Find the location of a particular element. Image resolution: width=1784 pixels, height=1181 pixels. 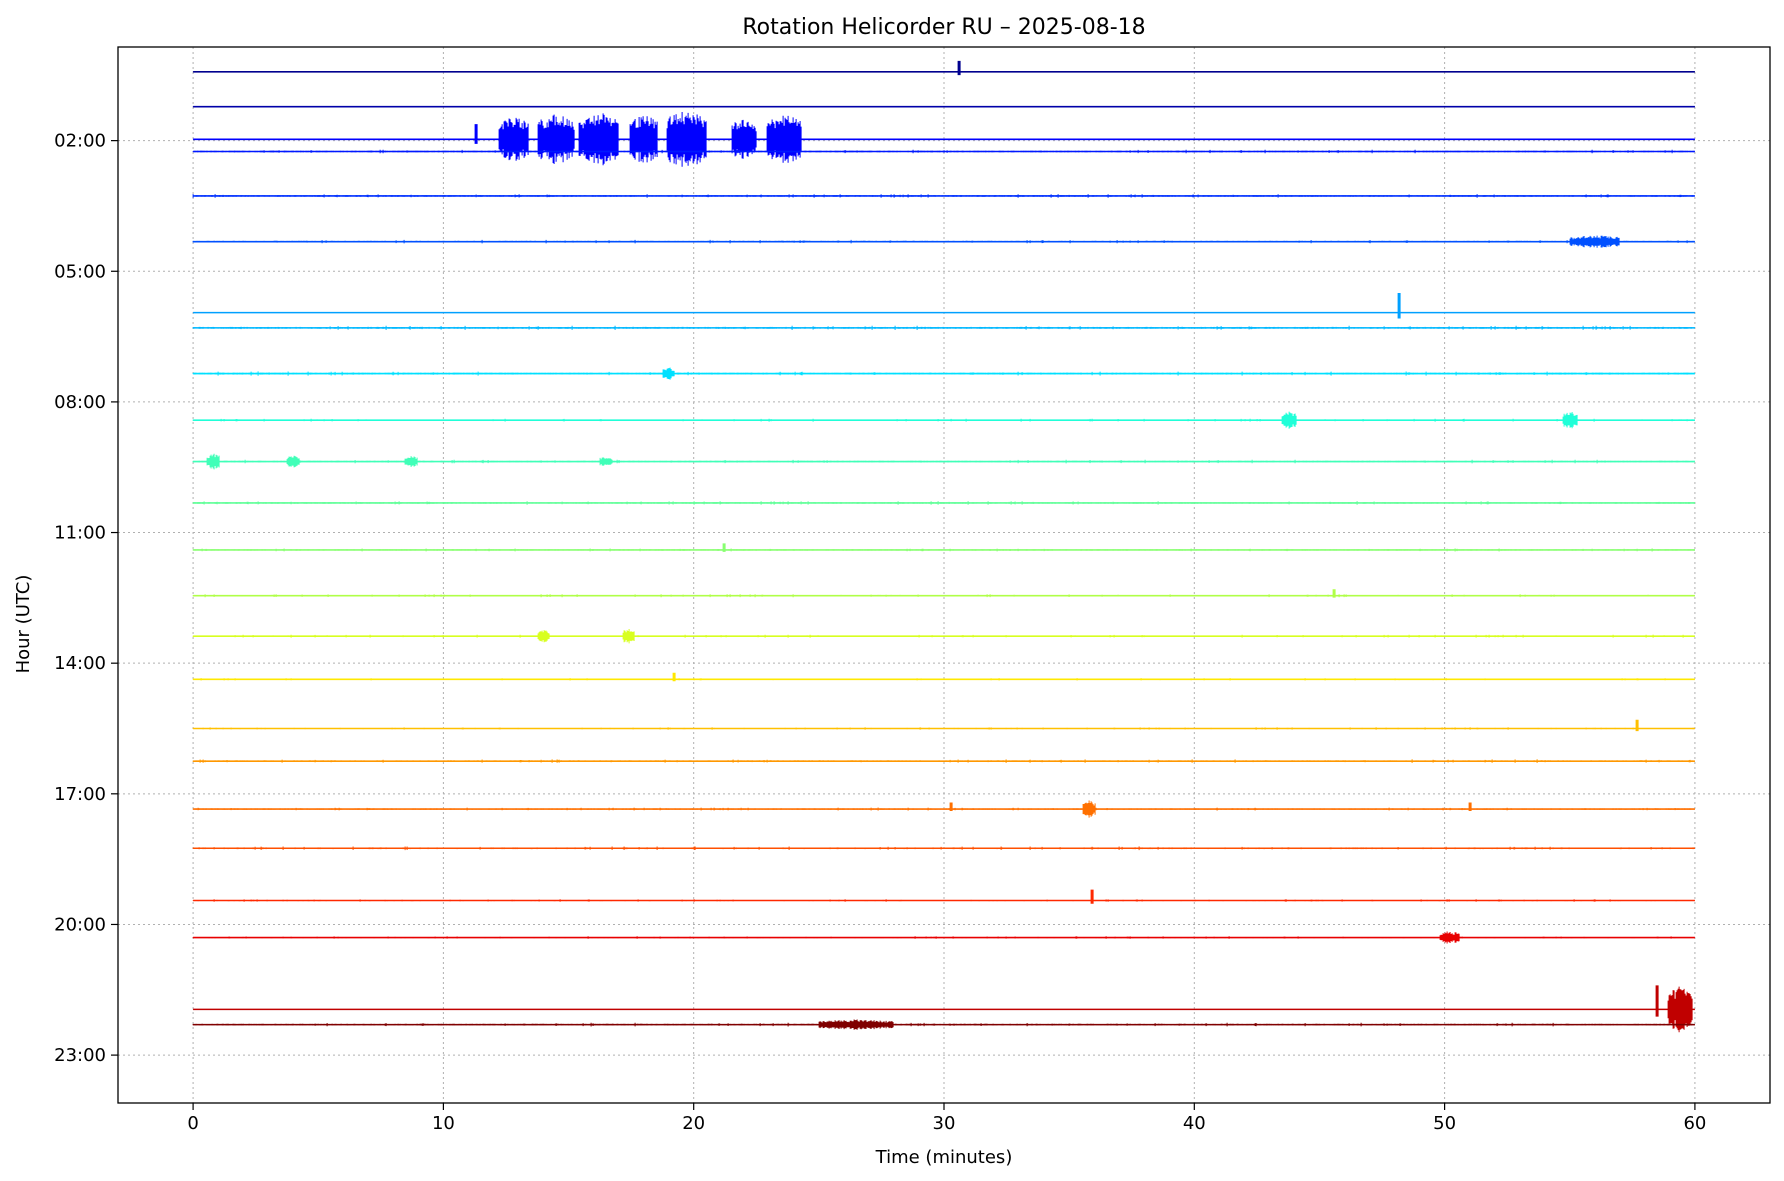

y-tick-label: 14:00 is located at coordinates (80, 663).